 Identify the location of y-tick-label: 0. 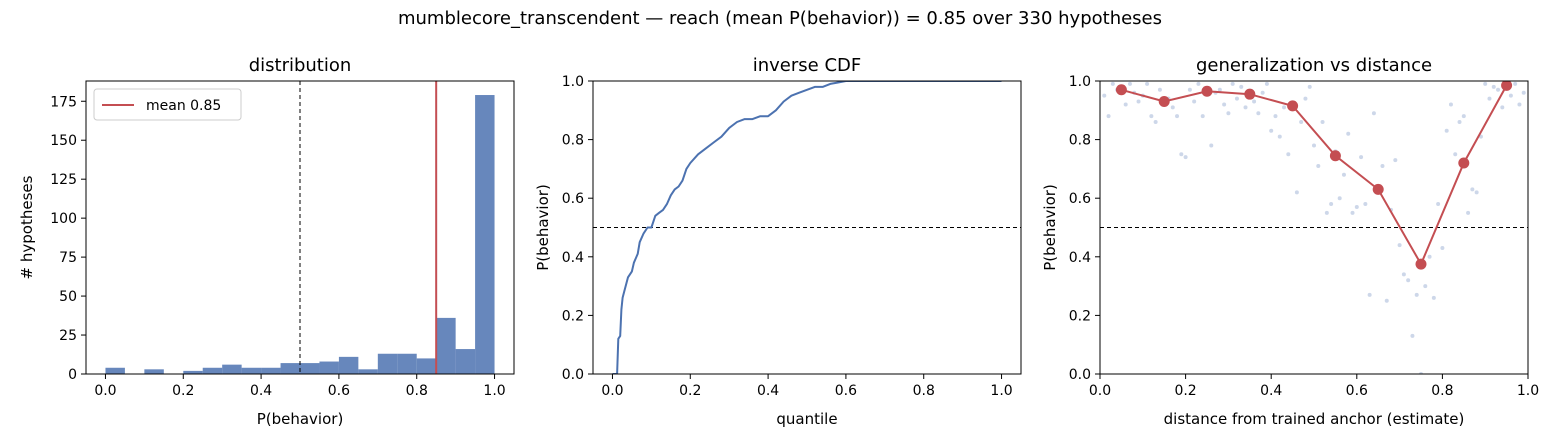
(72, 375).